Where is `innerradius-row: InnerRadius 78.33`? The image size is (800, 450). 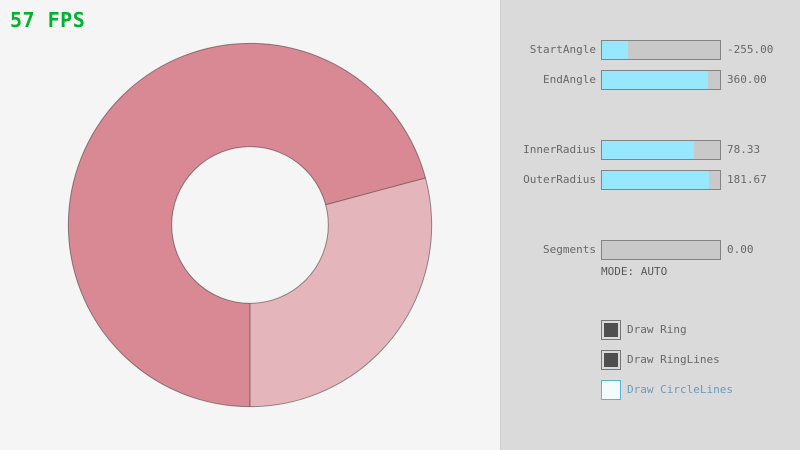 innerradius-row: InnerRadius 78.33 is located at coordinates (650, 150).